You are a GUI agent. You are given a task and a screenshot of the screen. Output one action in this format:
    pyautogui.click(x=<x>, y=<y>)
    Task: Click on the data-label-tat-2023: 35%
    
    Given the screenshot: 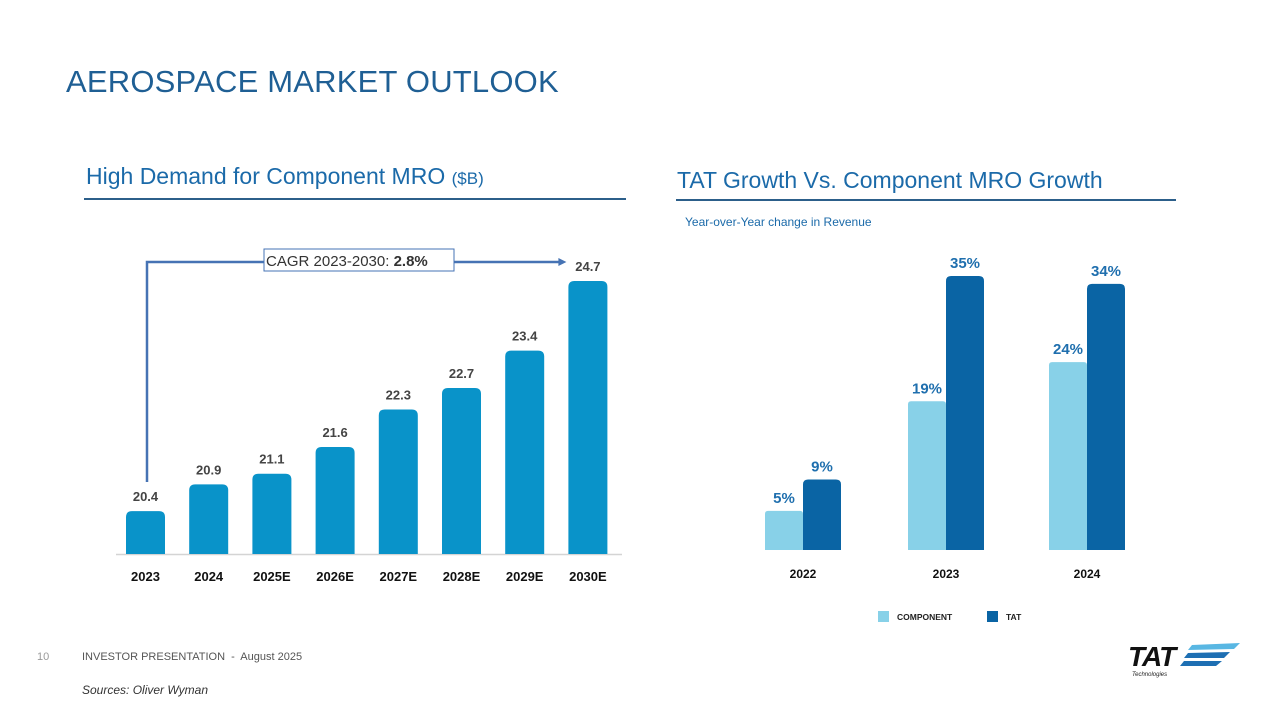 What is the action you would take?
    pyautogui.click(x=965, y=263)
    